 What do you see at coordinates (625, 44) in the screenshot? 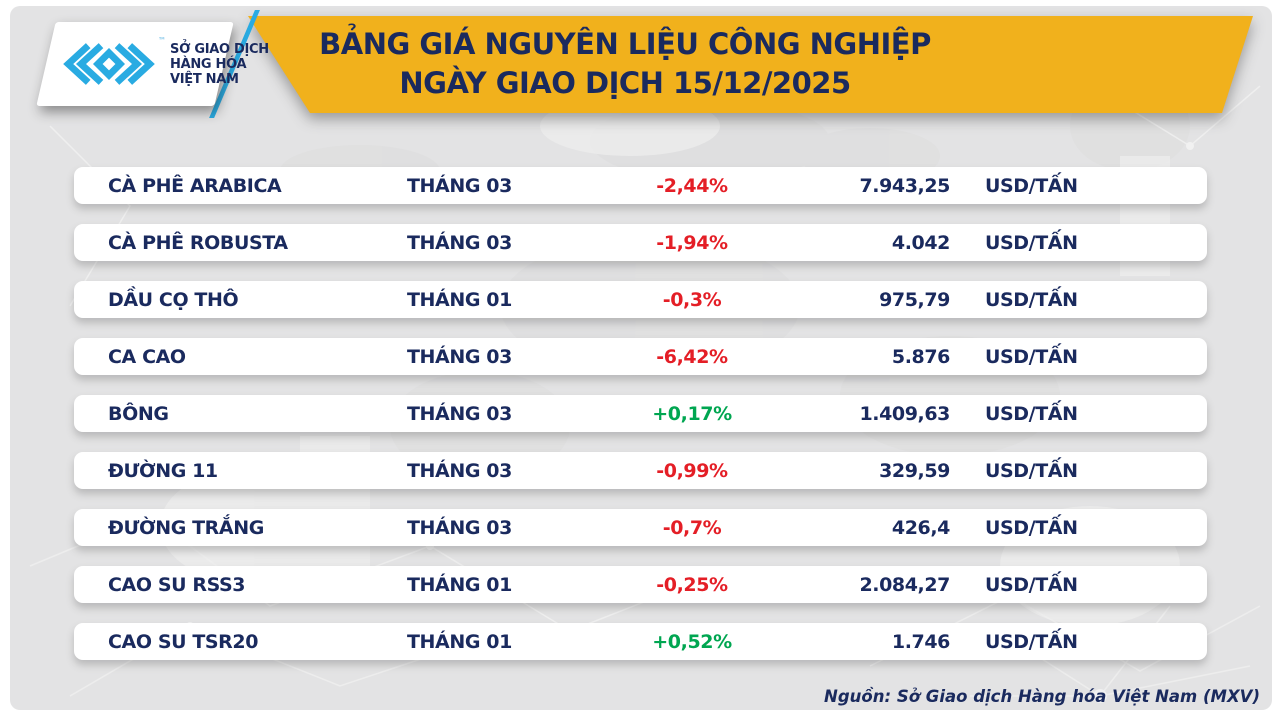
I see `page-title-line1: BẢNG GIÁ NGUYÊN LIỆU CÔNG NGHIỆP` at bounding box center [625, 44].